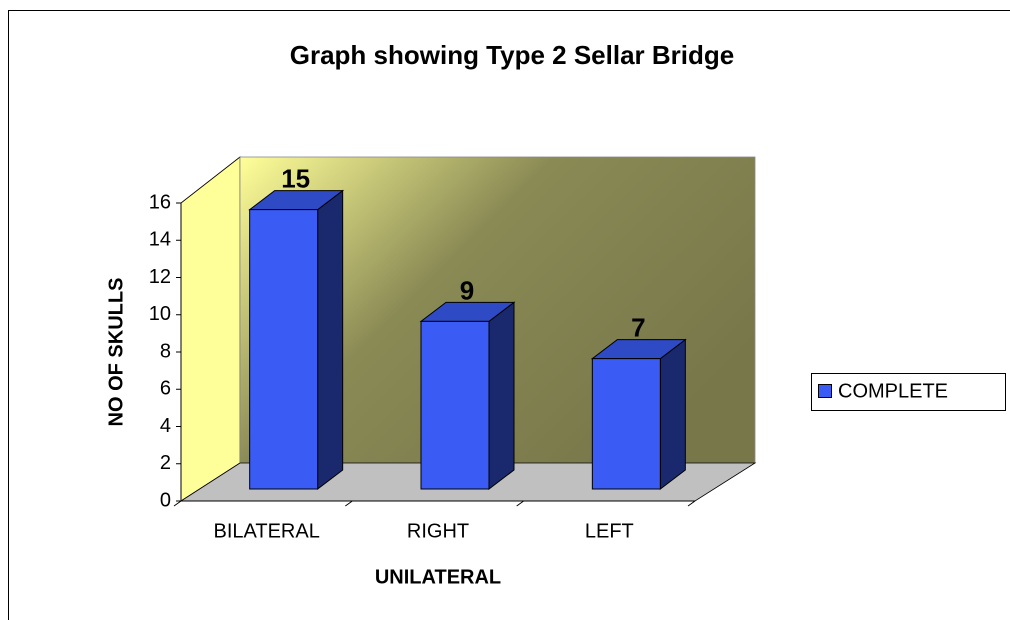 This screenshot has height=620, width=1010. Describe the element at coordinates (638, 328) in the screenshot. I see `value-label: 7` at that location.